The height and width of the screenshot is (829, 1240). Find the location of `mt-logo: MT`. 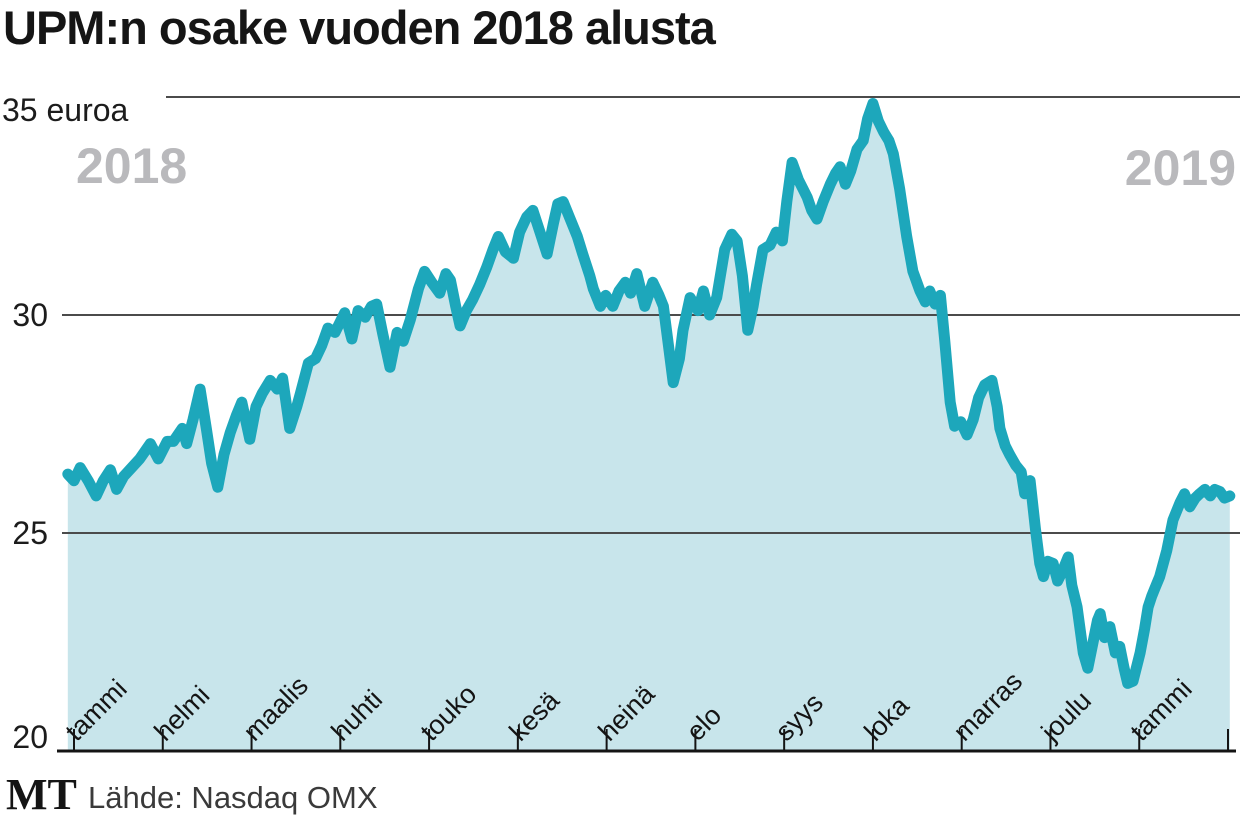

mt-logo: MT is located at coordinates (41, 794).